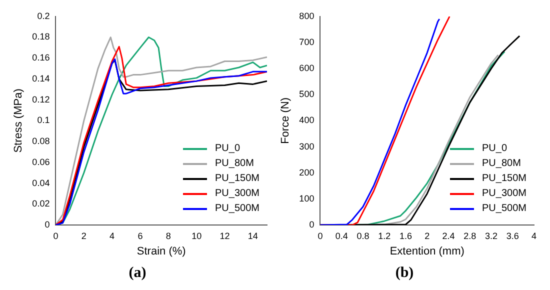  What do you see at coordinates (306, 15) in the screenshot?
I see `y-tick-label: 800` at bounding box center [306, 15].